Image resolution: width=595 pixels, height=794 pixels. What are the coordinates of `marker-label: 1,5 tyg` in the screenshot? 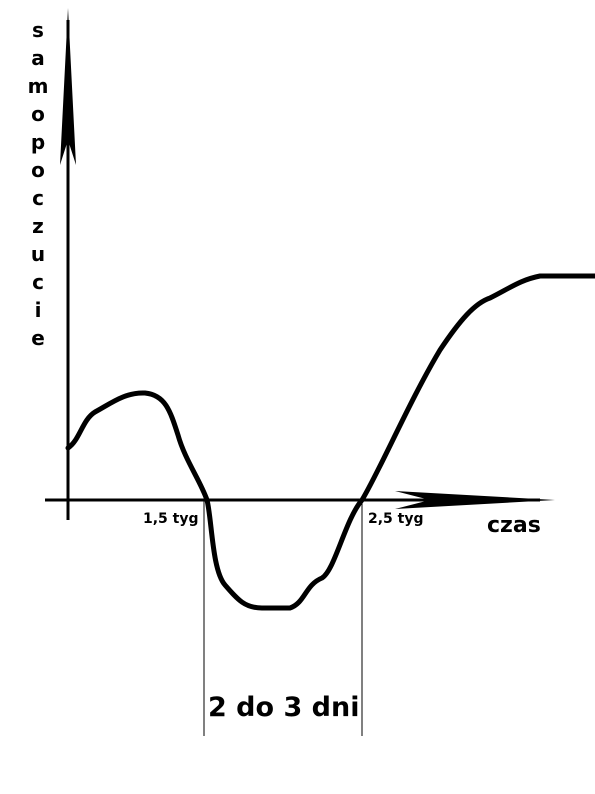 It's located at (171, 519).